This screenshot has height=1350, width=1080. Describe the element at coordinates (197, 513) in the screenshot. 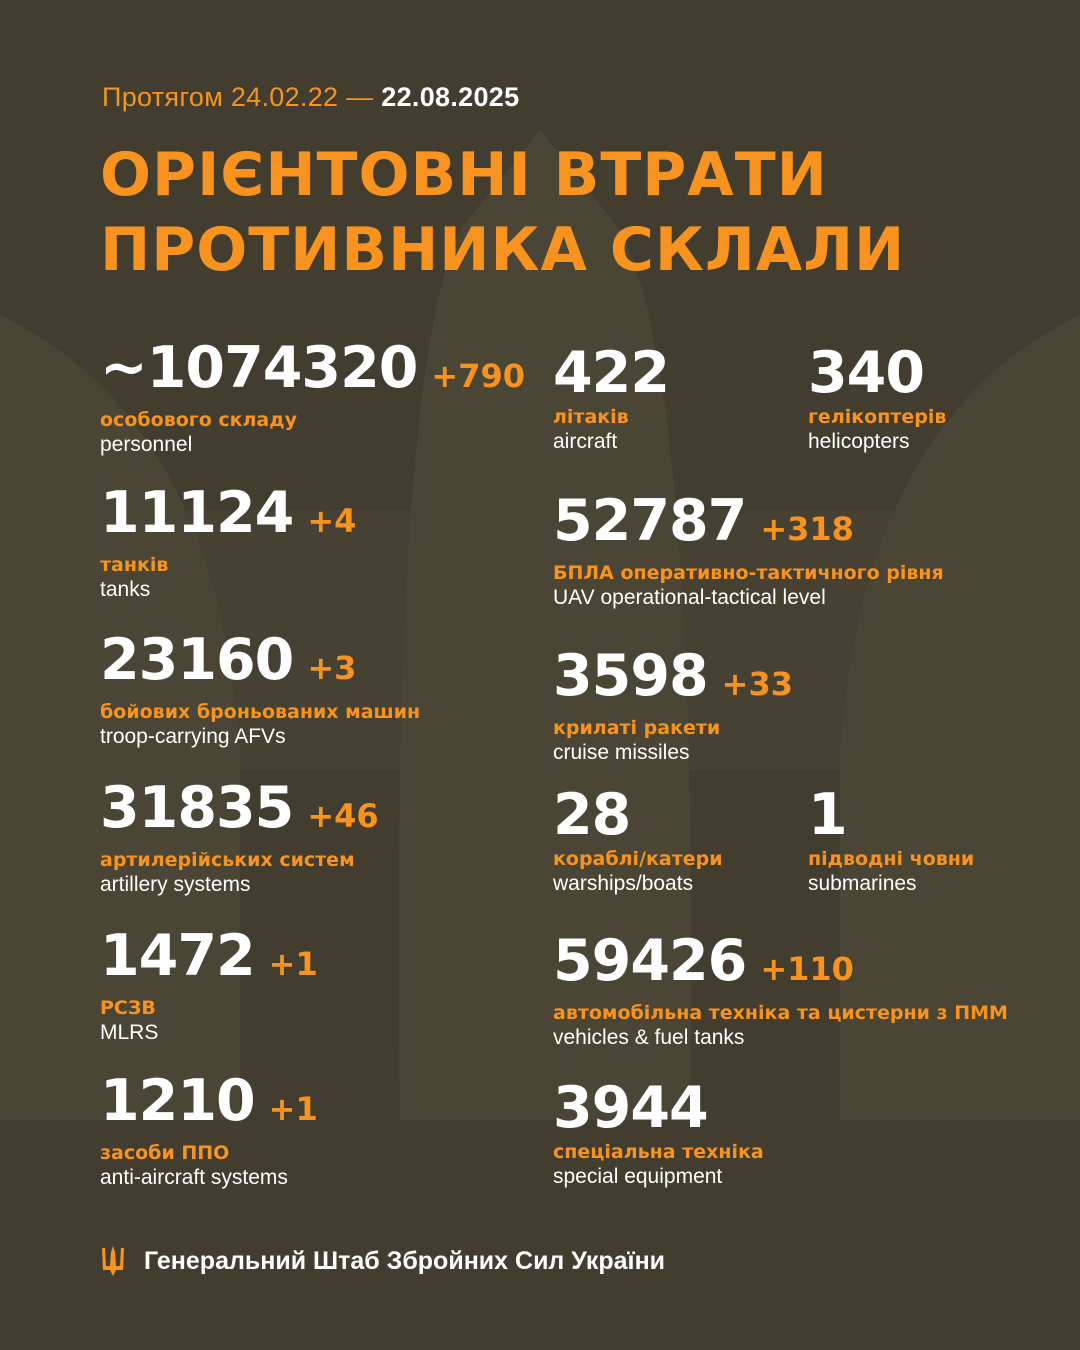

I see `stat-number: 11124` at that location.